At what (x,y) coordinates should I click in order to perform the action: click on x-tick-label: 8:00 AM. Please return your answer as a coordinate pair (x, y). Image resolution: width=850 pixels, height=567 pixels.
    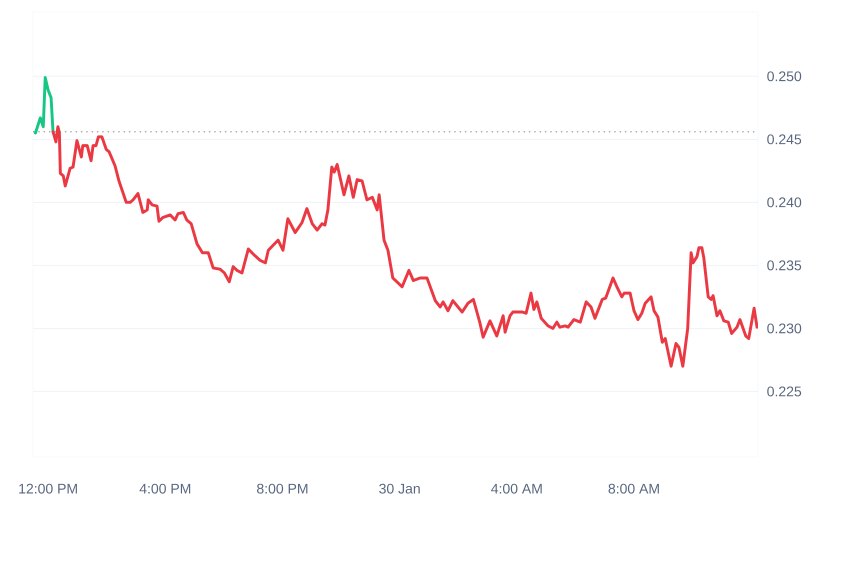
    Looking at the image, I should click on (633, 489).